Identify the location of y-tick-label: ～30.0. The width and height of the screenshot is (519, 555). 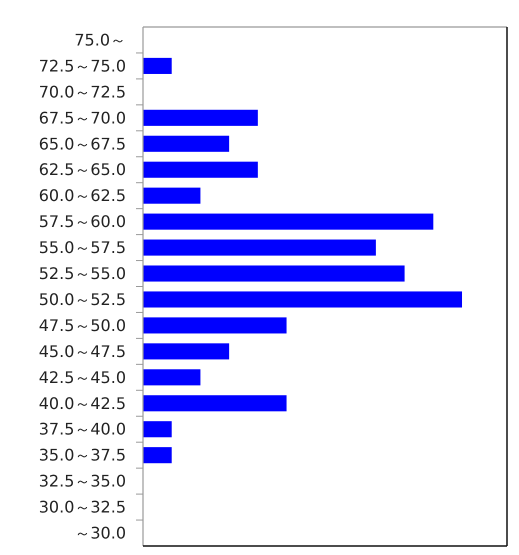
(100, 533).